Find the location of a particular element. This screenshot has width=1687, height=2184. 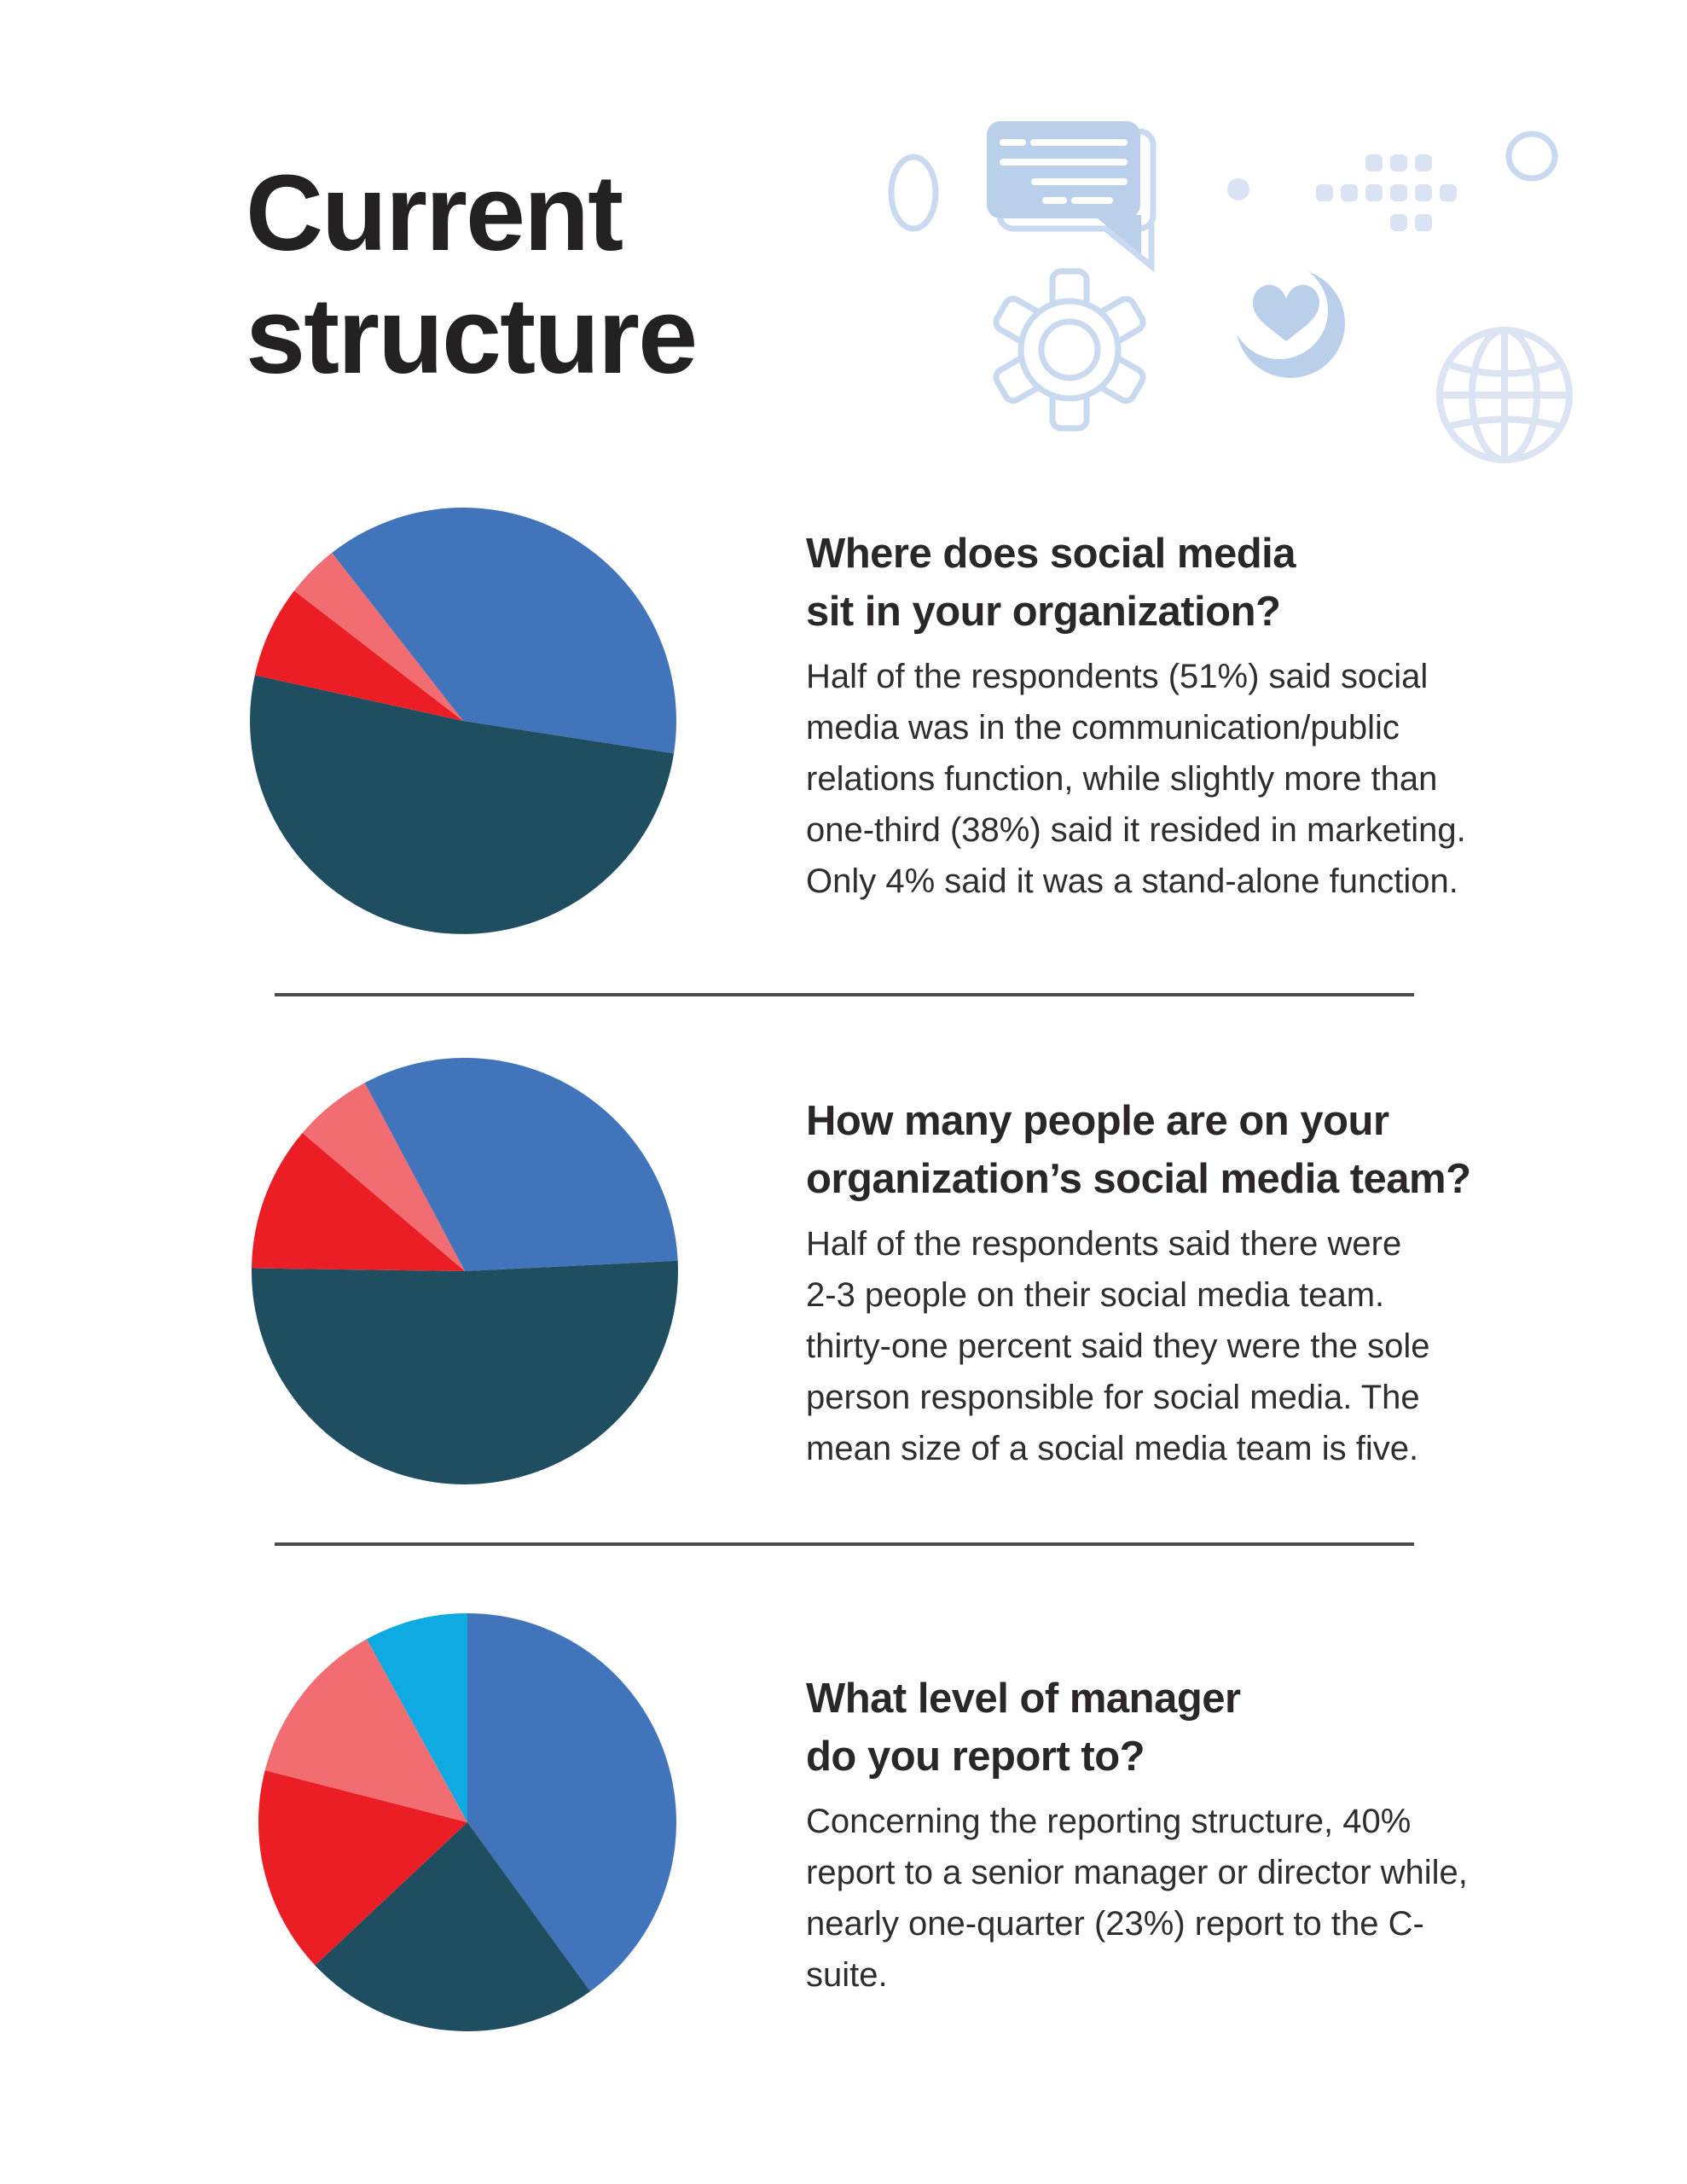

pie-slice-other-mid is located at coordinates (366, 1731).